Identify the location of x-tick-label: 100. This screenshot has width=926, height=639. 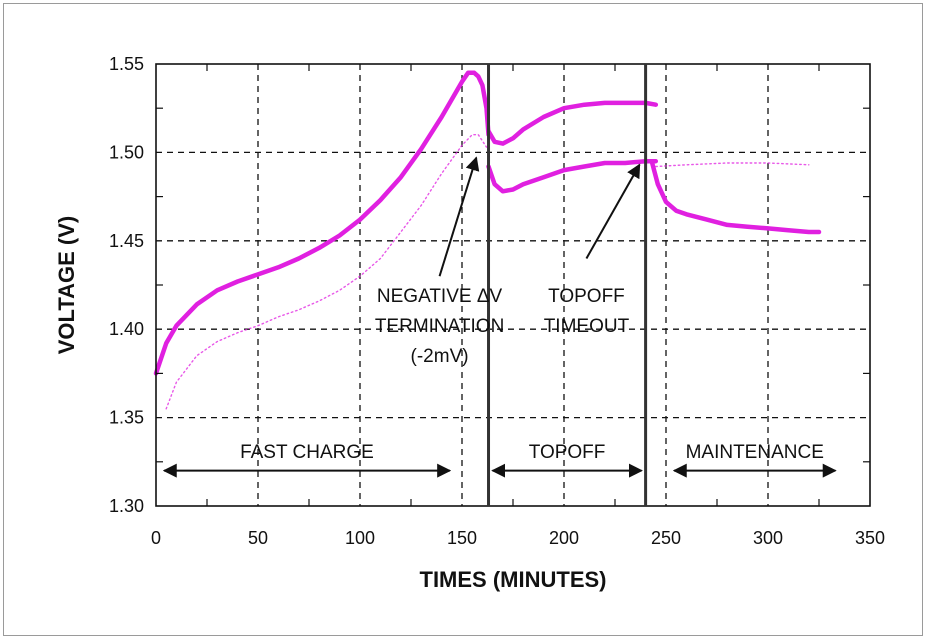
(360, 538).